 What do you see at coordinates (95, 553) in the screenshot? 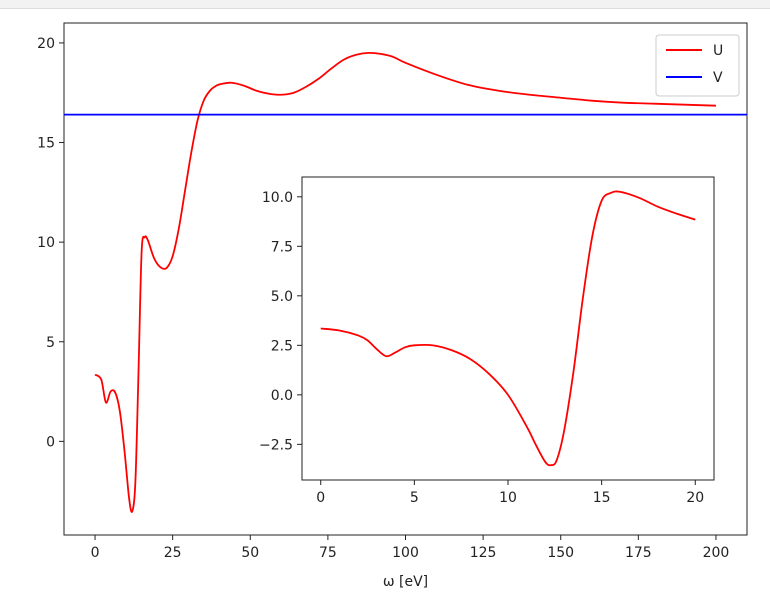
I see `main-x-tick-label: 0` at bounding box center [95, 553].